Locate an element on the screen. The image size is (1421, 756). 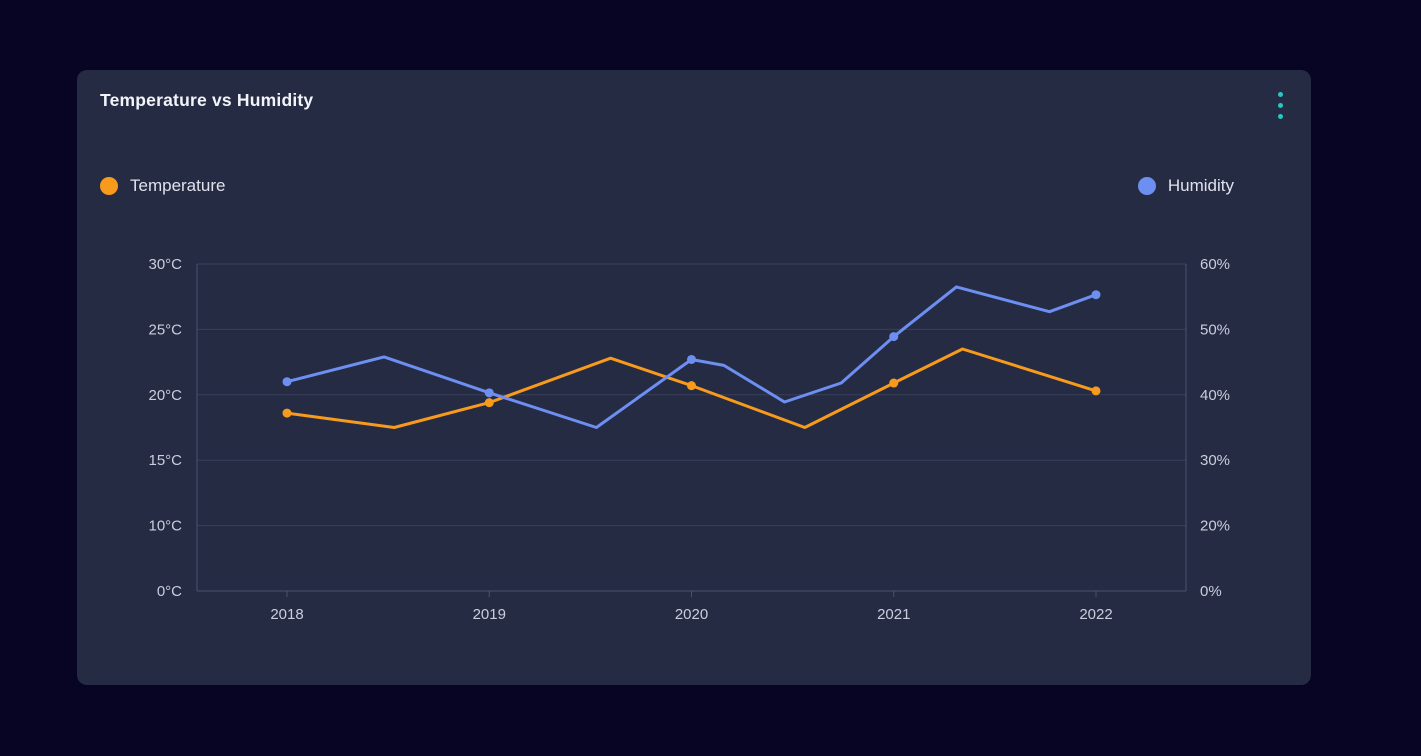
legend-item-temperature: Temperature is located at coordinates (162, 186).